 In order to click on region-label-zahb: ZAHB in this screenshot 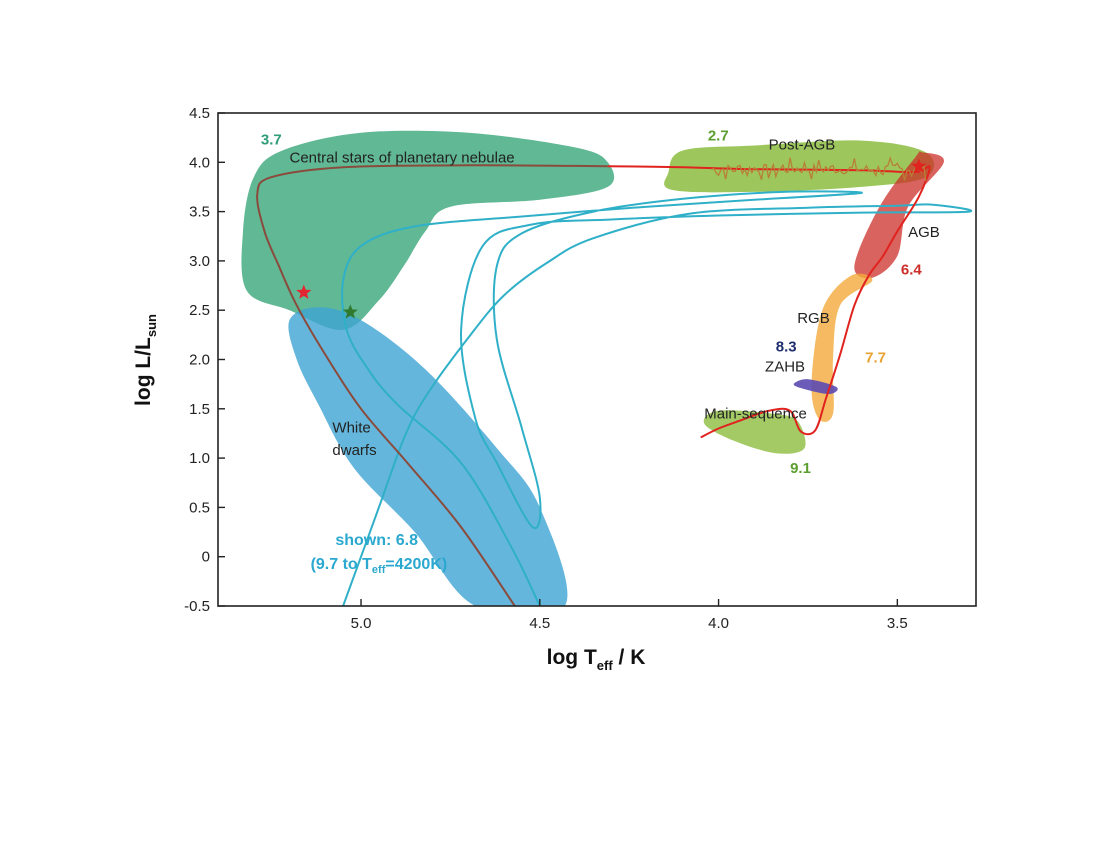, I will do `click(785, 366)`.